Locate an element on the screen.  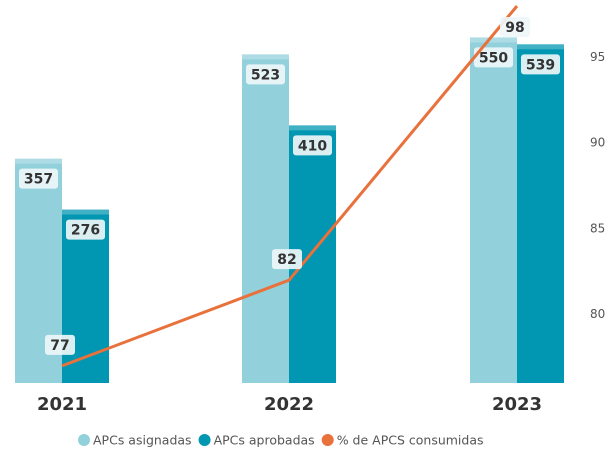
legend-label: APCs aprobadas is located at coordinates (264, 440).